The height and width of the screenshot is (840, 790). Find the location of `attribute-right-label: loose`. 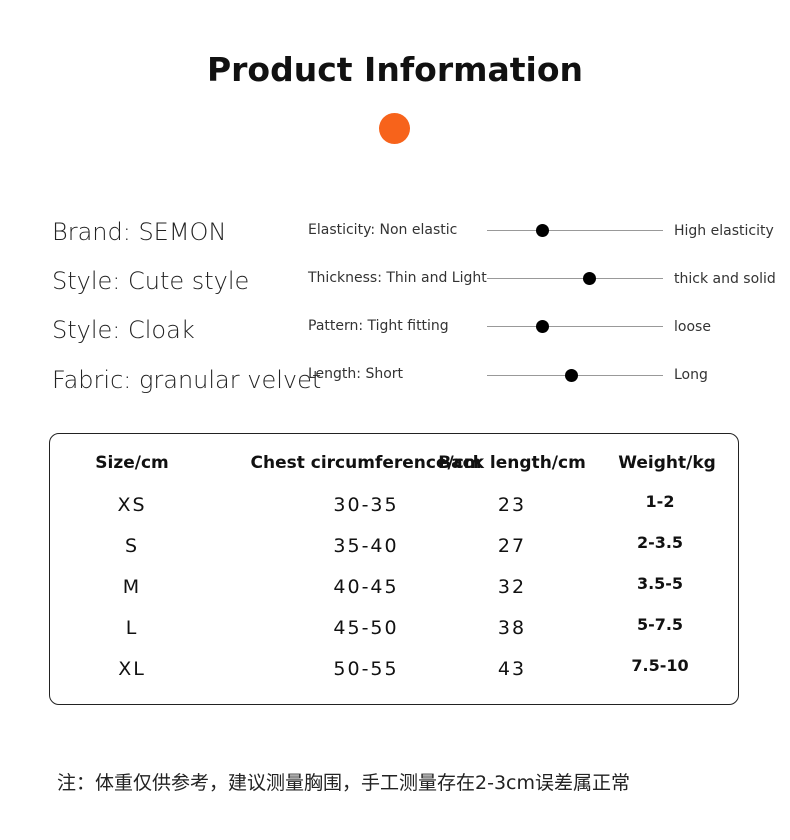

attribute-right-label: loose is located at coordinates (692, 327).